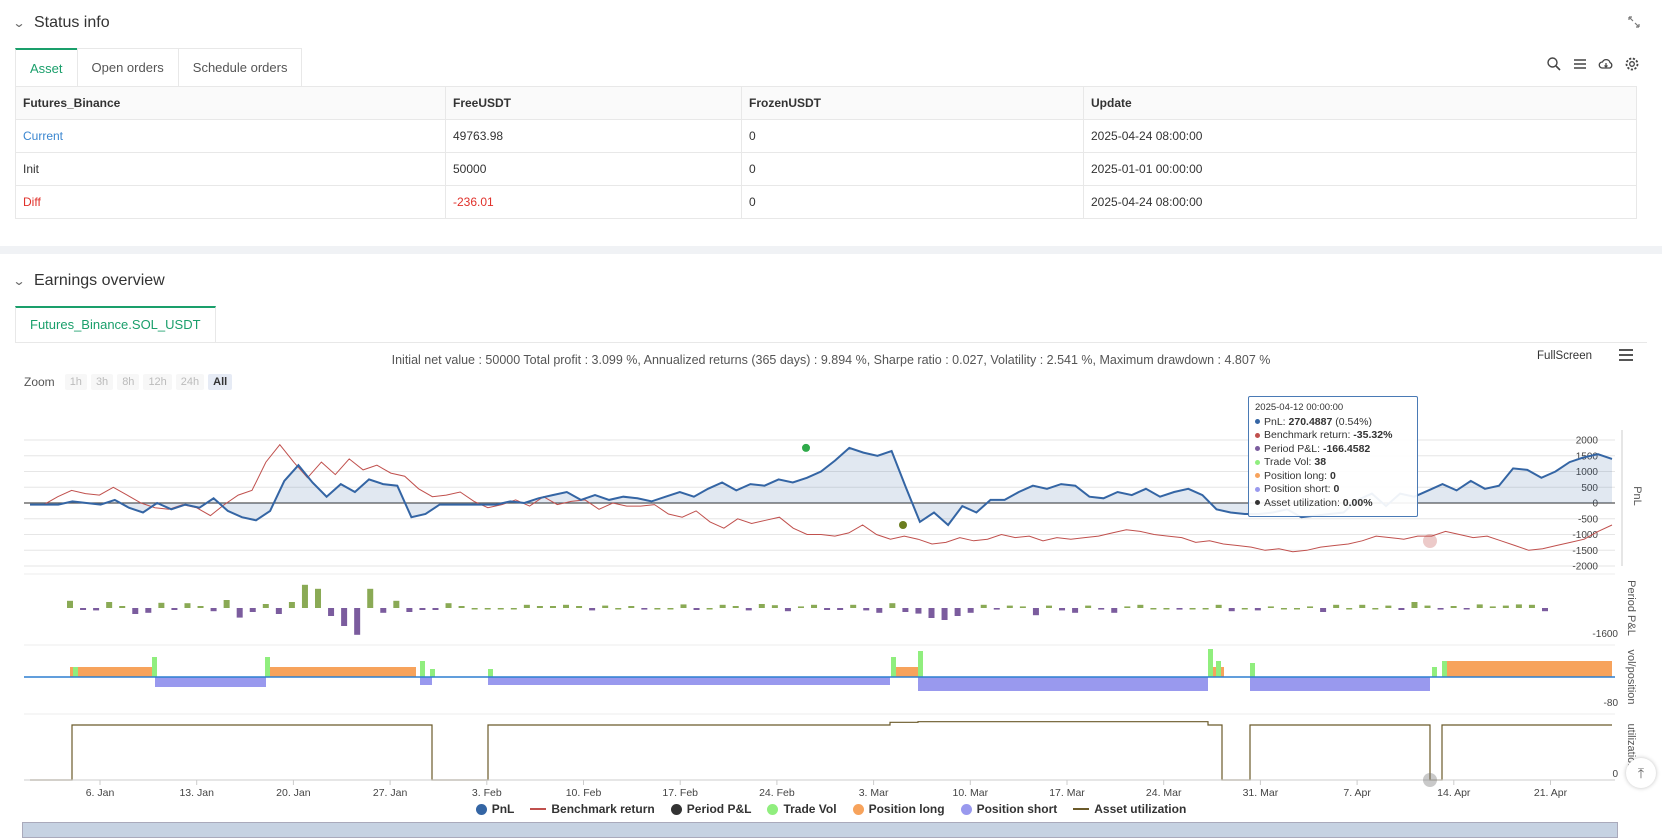 Image resolution: width=1662 pixels, height=838 pixels. I want to click on tab-schedule-orders: Schedule orders, so click(240, 67).